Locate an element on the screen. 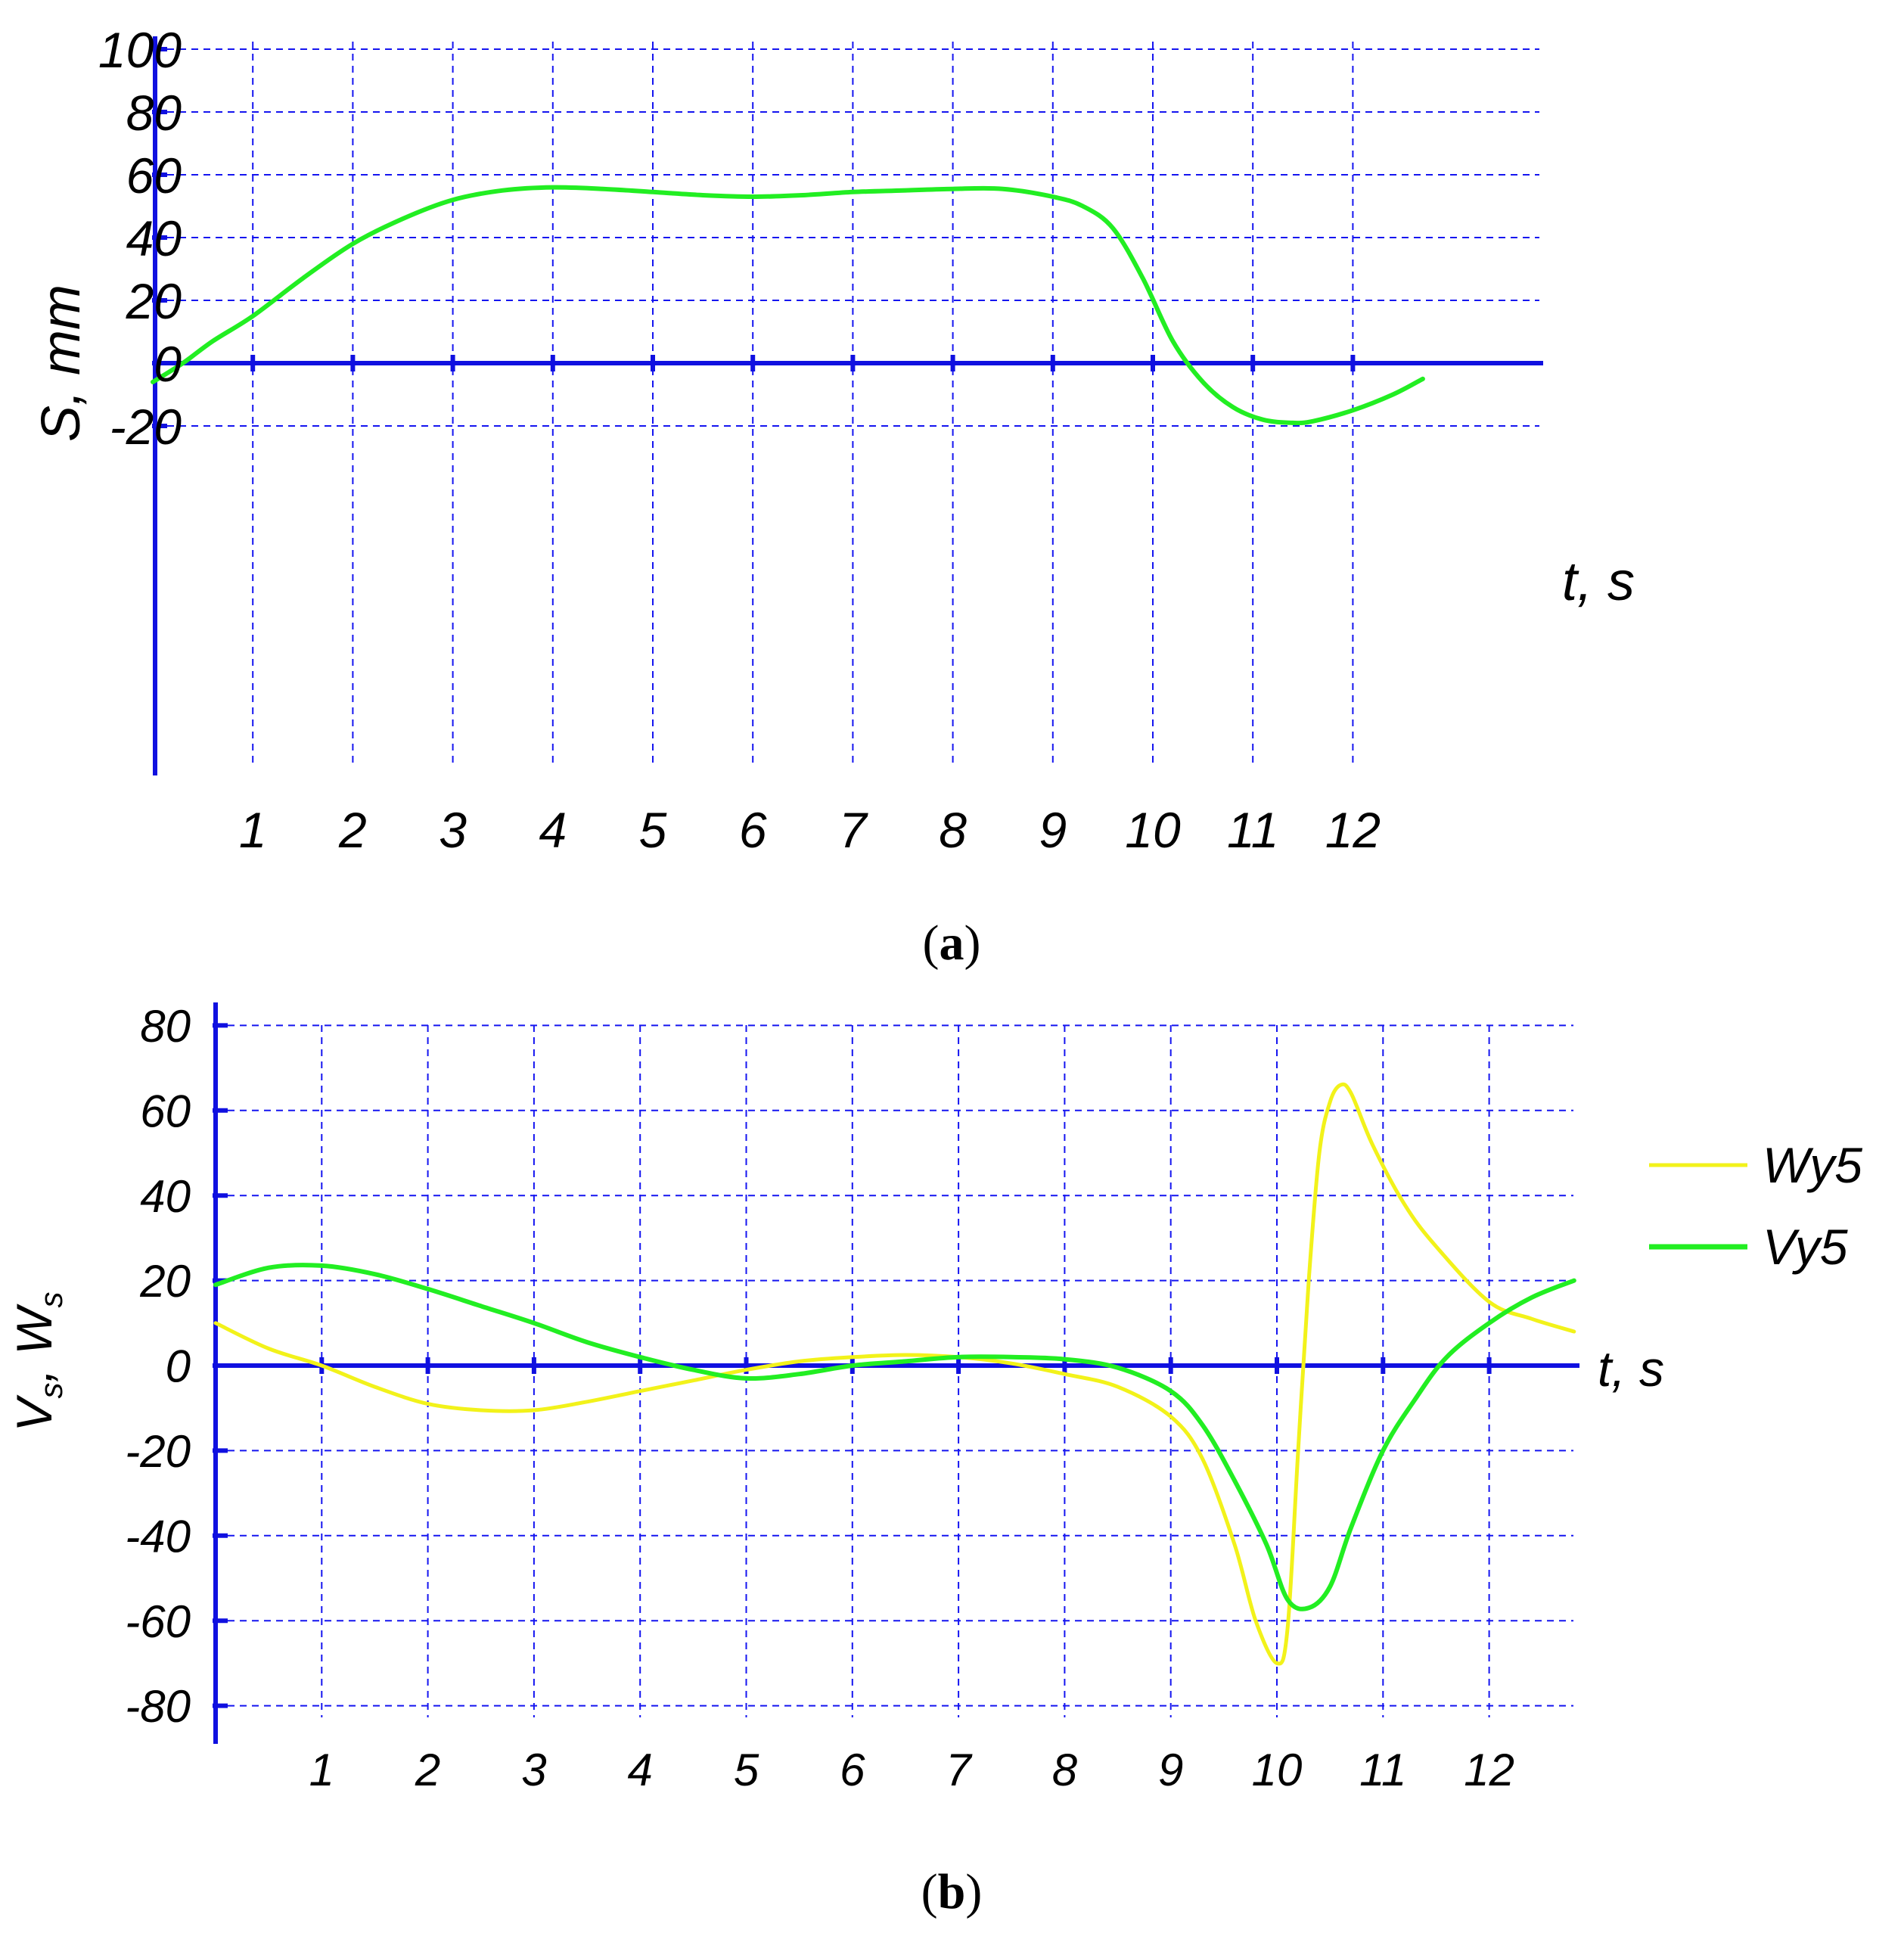 The width and height of the screenshot is (1904, 1933). a-x-tick-label-9: 9 is located at coordinates (1053, 830).